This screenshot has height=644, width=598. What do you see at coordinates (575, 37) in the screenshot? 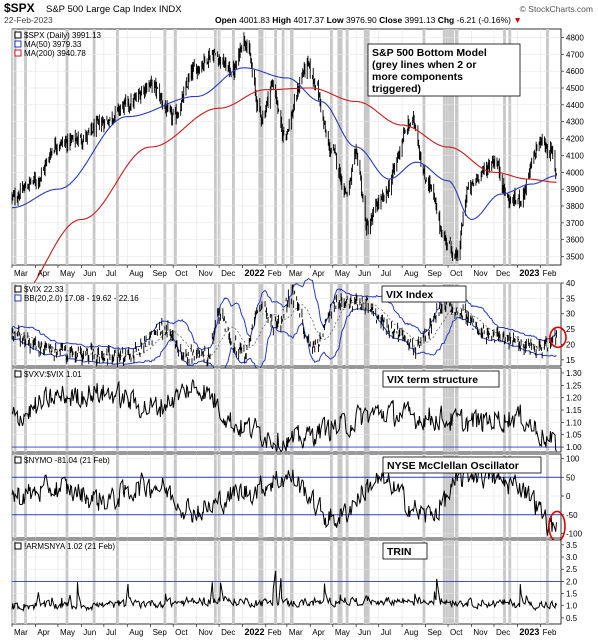
I see `y-tick-label: 4800` at bounding box center [575, 37].